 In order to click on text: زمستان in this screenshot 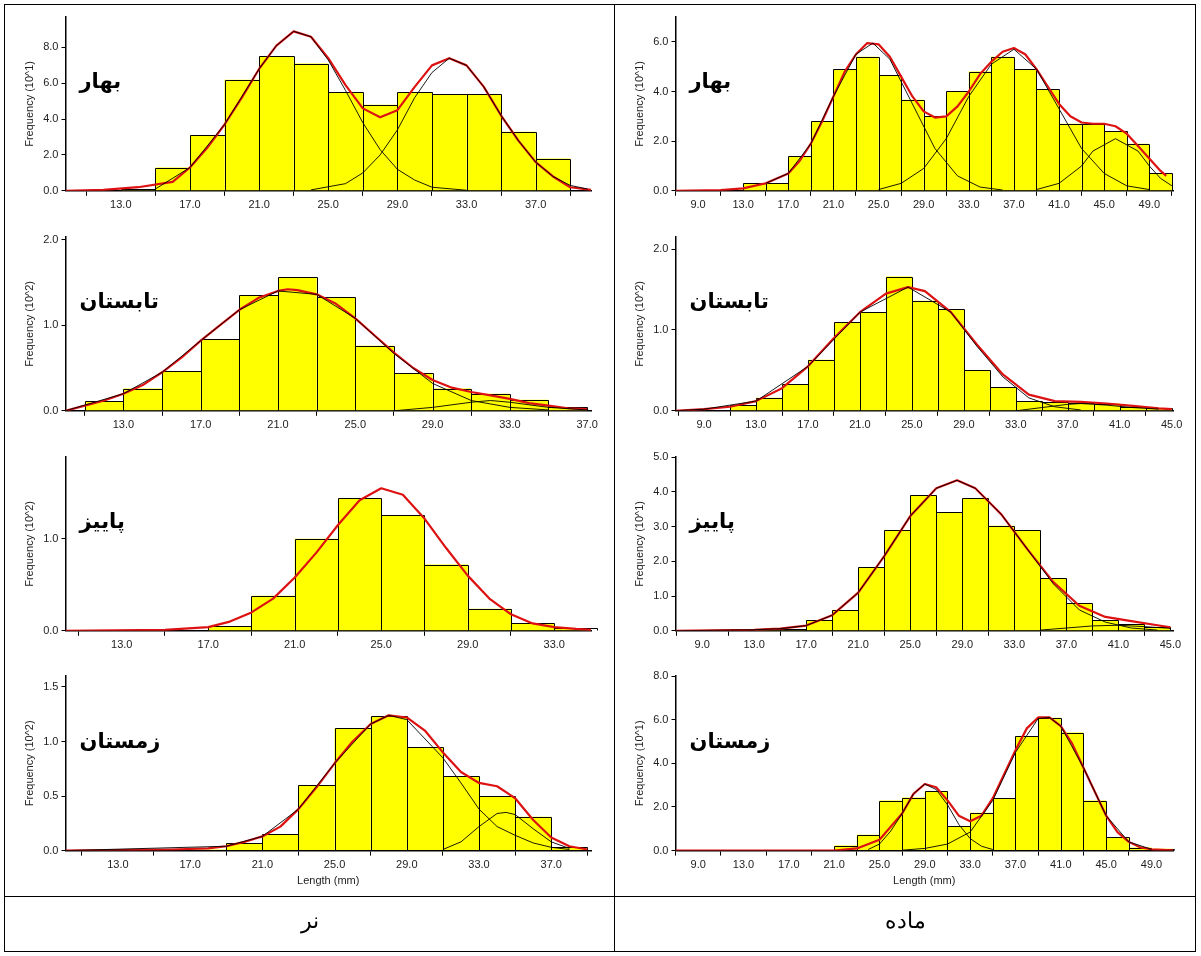, I will do `click(120, 741)`.